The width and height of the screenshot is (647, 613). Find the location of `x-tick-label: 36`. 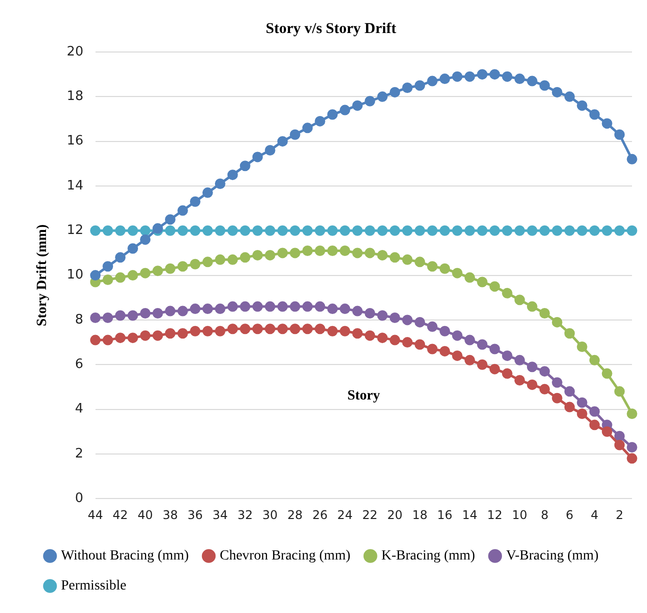

x-tick-label: 36 is located at coordinates (195, 515).